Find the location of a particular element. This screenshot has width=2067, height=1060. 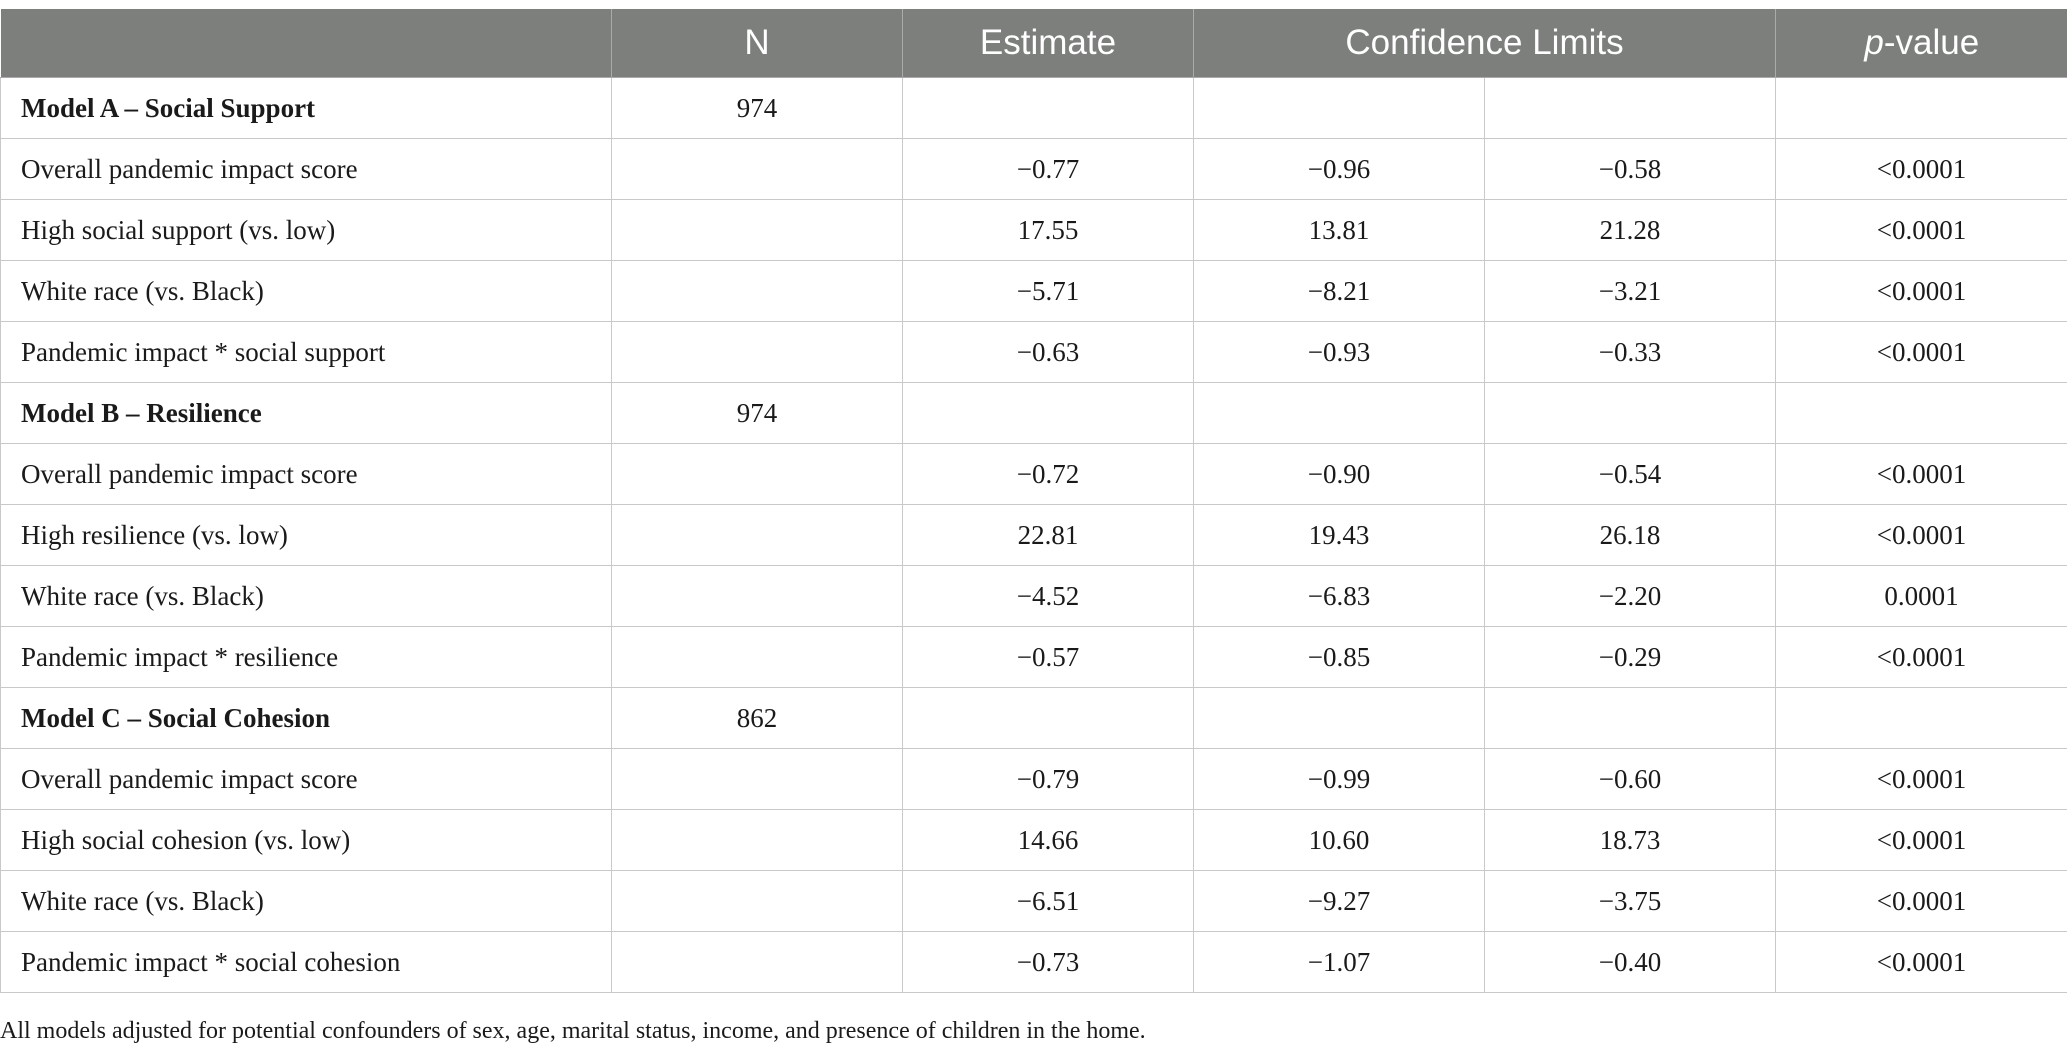

model-header-row: Model A – Social Support 974 is located at coordinates (1033, 108).